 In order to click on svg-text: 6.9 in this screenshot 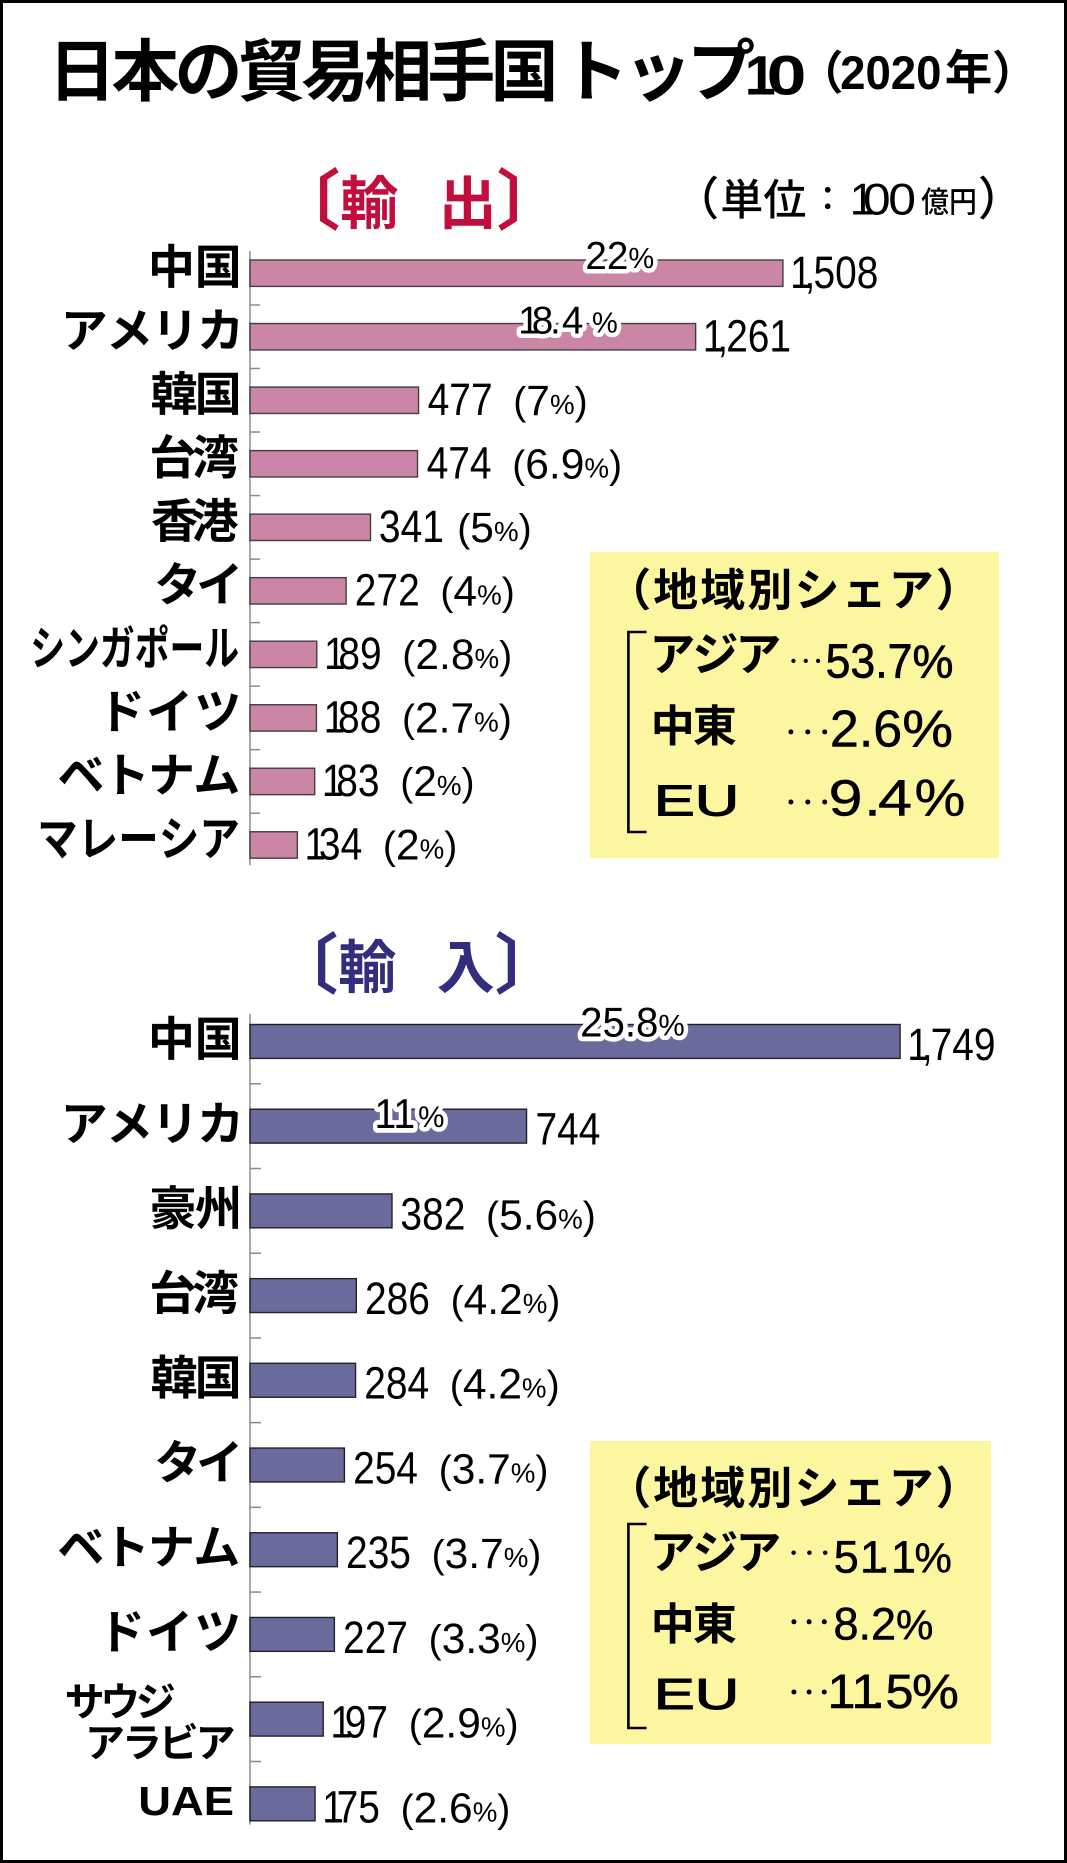, I will do `click(554, 465)`.